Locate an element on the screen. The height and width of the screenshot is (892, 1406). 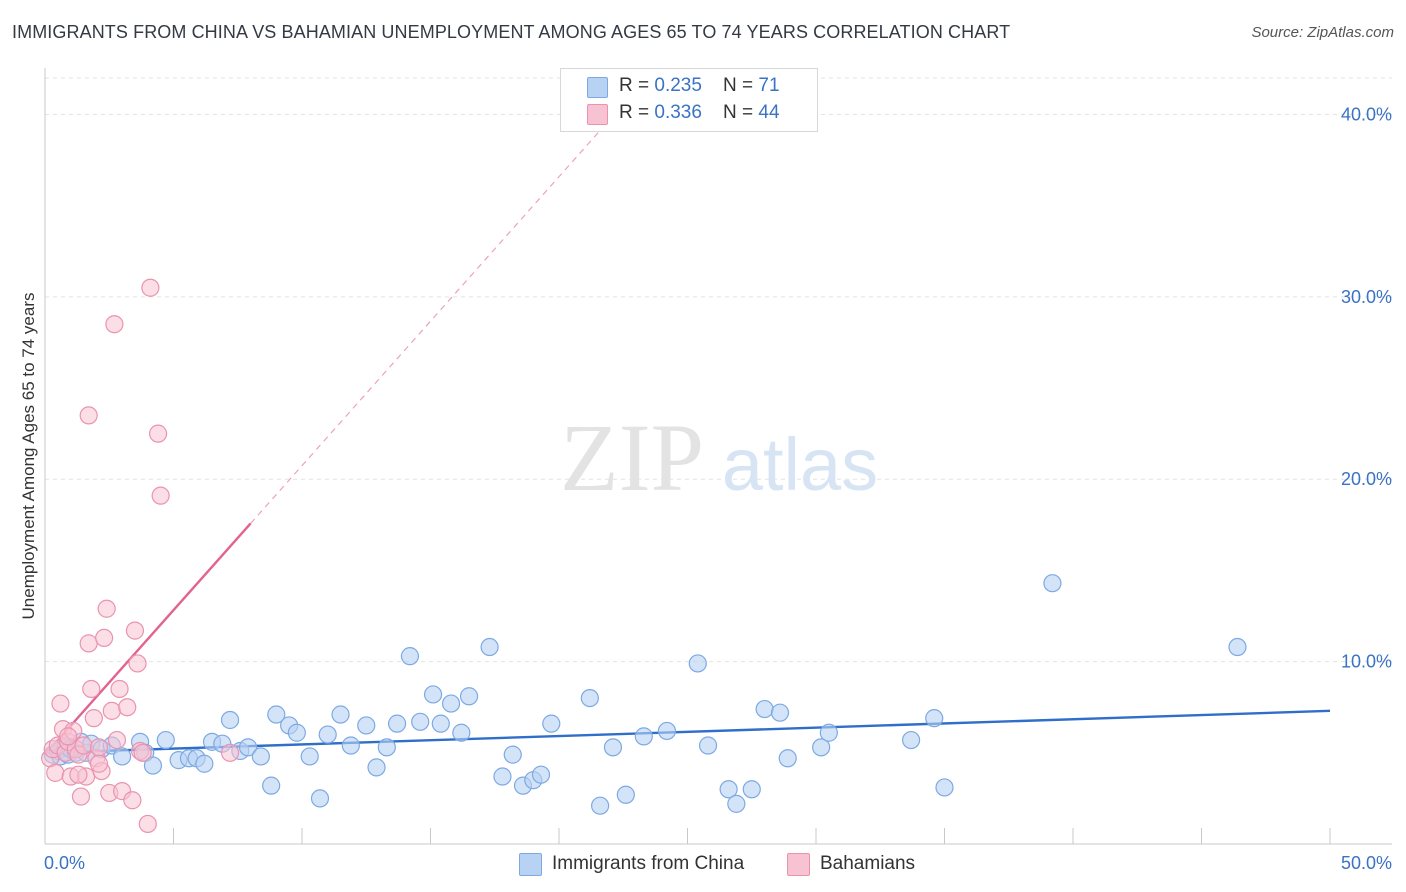
legend-r-label-china: R = is located at coordinates (637, 85).